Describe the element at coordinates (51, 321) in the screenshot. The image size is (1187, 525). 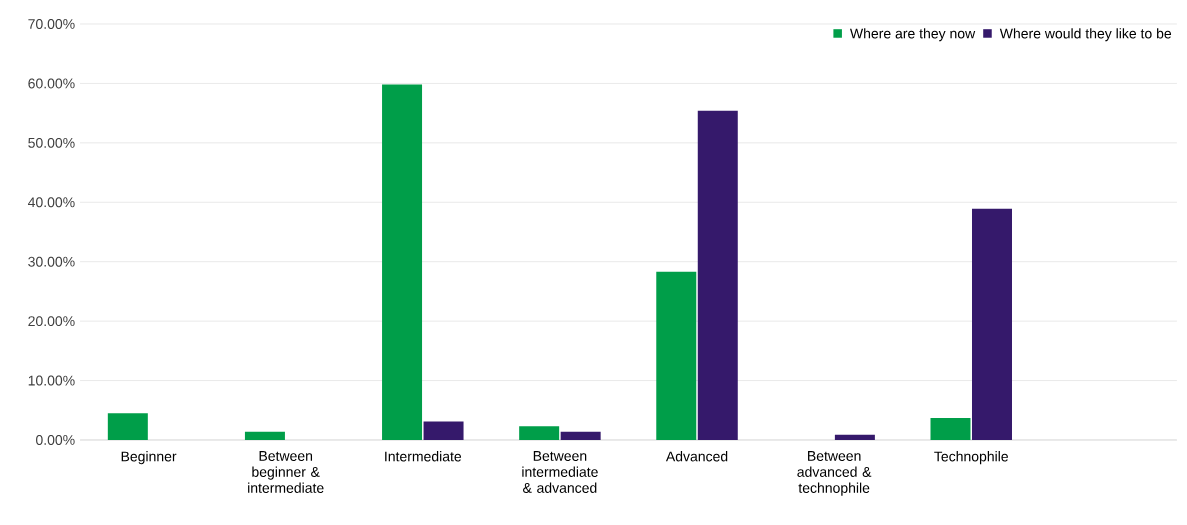
I see `y-tick-label: 20.00%` at that location.